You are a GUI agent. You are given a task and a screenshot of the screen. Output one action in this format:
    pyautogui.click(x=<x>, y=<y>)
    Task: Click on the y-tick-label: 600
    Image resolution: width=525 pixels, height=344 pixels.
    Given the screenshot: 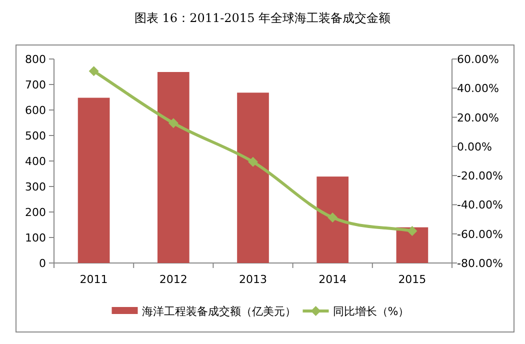 What is the action you would take?
    pyautogui.click(x=35, y=110)
    